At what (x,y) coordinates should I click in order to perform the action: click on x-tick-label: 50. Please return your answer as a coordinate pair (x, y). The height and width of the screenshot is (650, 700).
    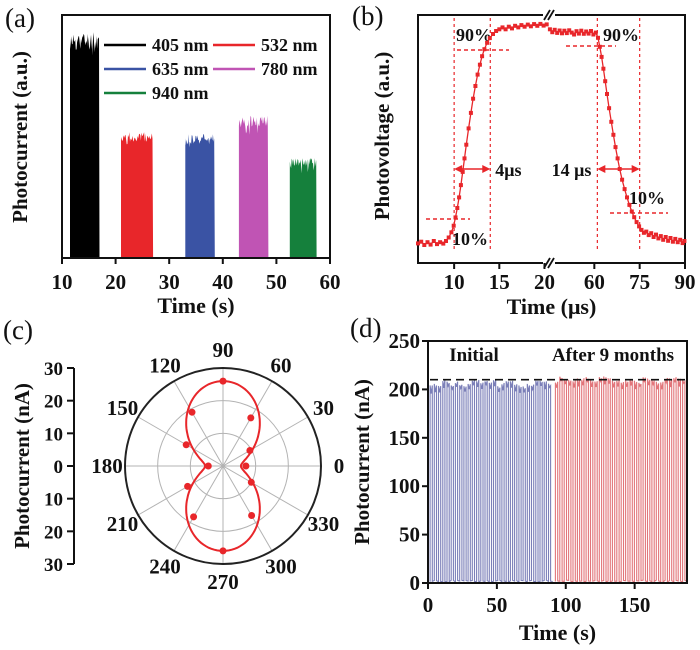
    Looking at the image, I should click on (496, 605).